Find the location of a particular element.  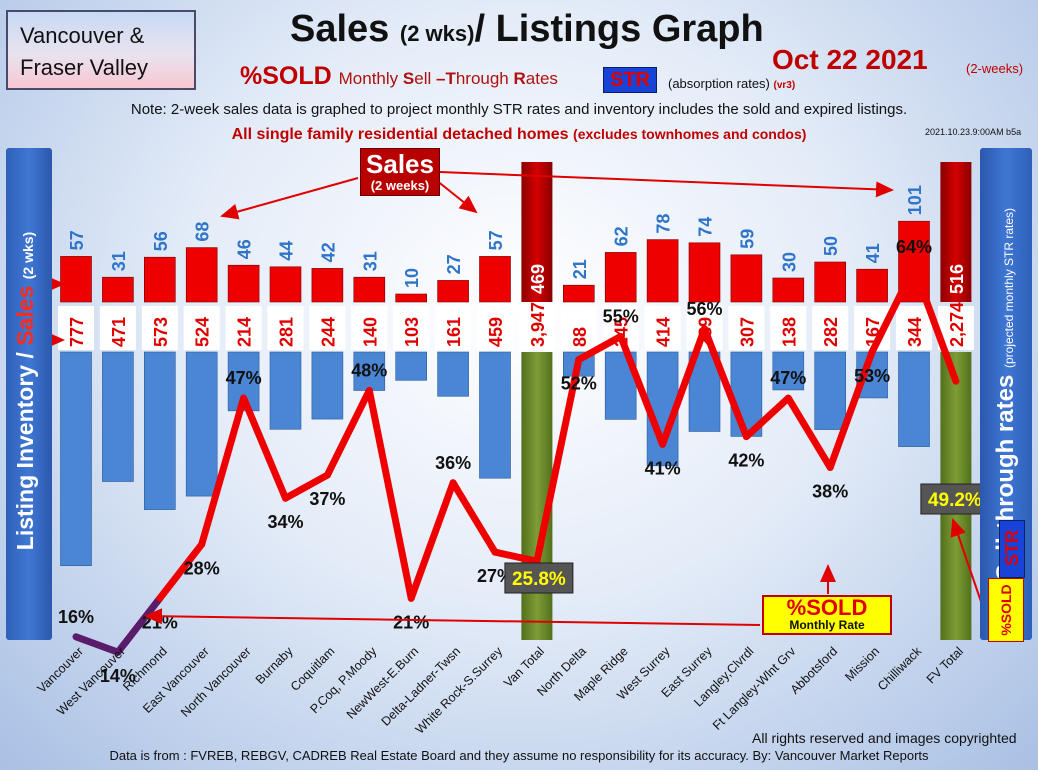

sales-value-label: 27 is located at coordinates (454, 264).